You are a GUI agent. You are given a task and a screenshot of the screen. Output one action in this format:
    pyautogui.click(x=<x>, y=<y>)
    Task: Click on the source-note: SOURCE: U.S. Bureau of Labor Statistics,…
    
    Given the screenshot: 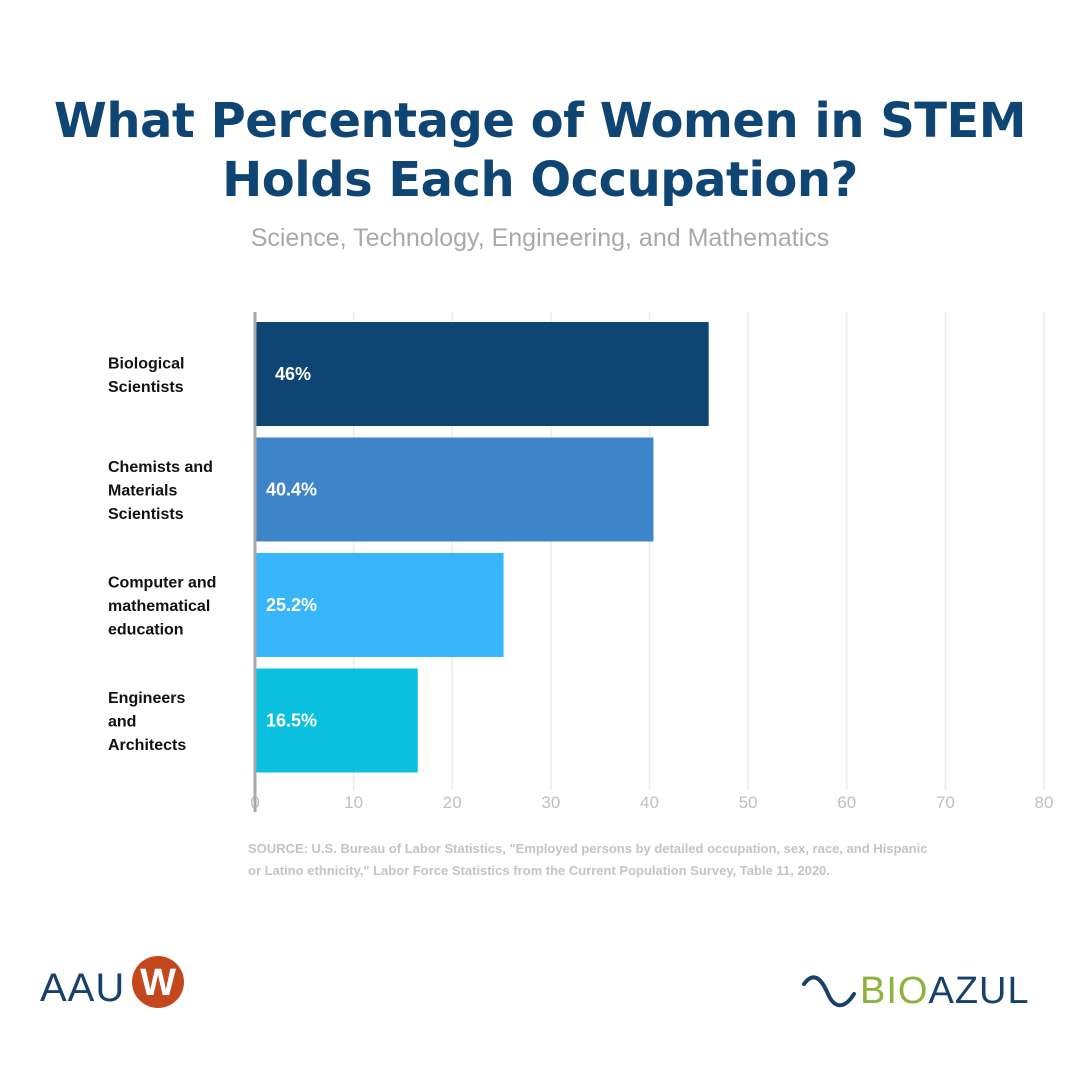 What is the action you would take?
    pyautogui.click(x=588, y=859)
    